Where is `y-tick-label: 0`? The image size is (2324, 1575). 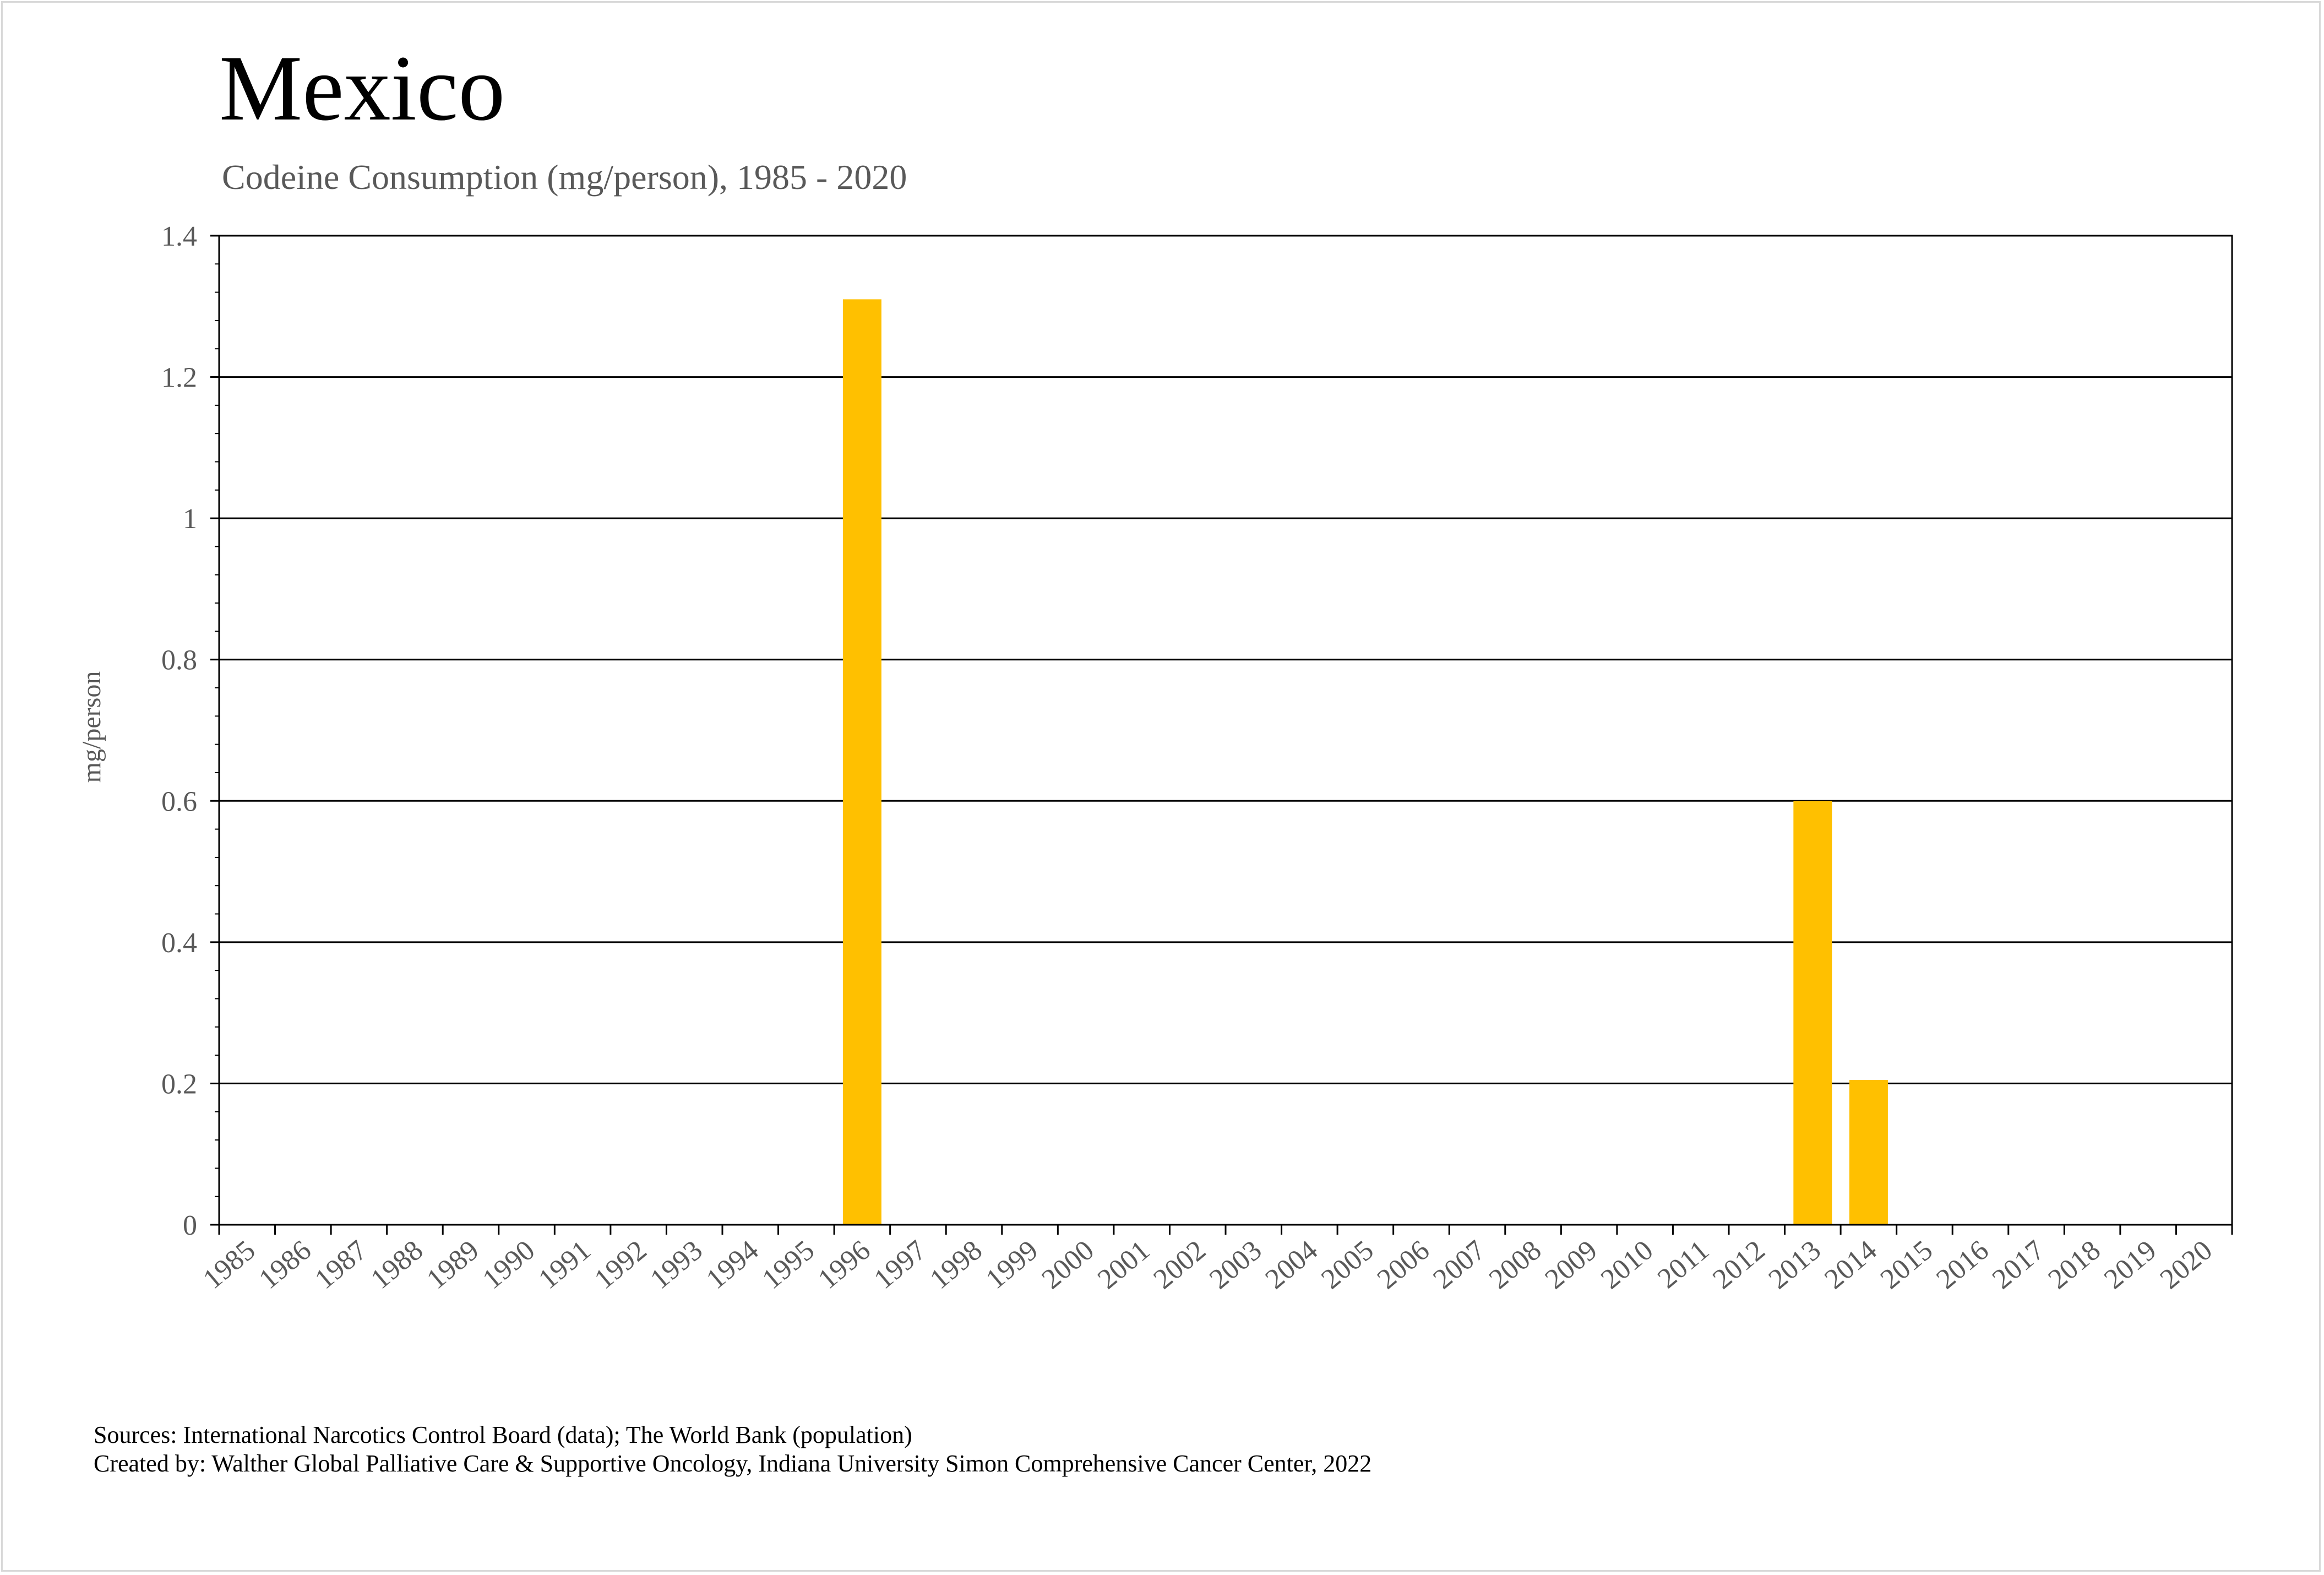 y-tick-label: 0 is located at coordinates (190, 1225).